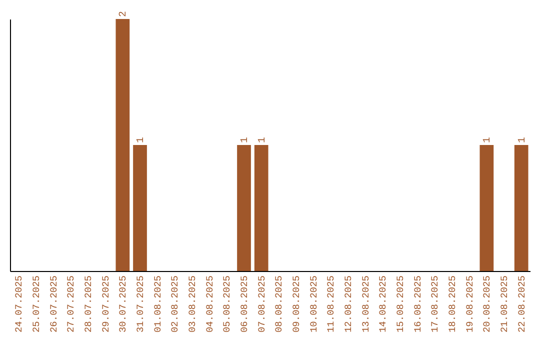 The width and height of the screenshot is (540, 340). What do you see at coordinates (418, 304) in the screenshot?
I see `x-tick-label: 16.08.2025` at bounding box center [418, 304].